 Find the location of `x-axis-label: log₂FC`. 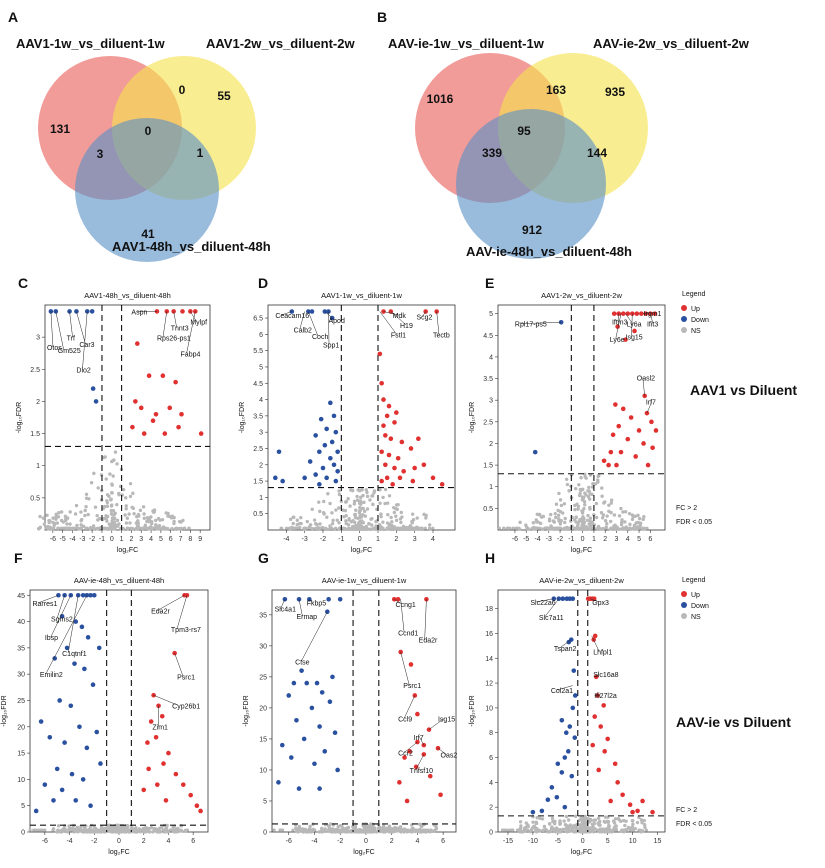

x-axis-label: log₂FC is located at coordinates (361, 550).